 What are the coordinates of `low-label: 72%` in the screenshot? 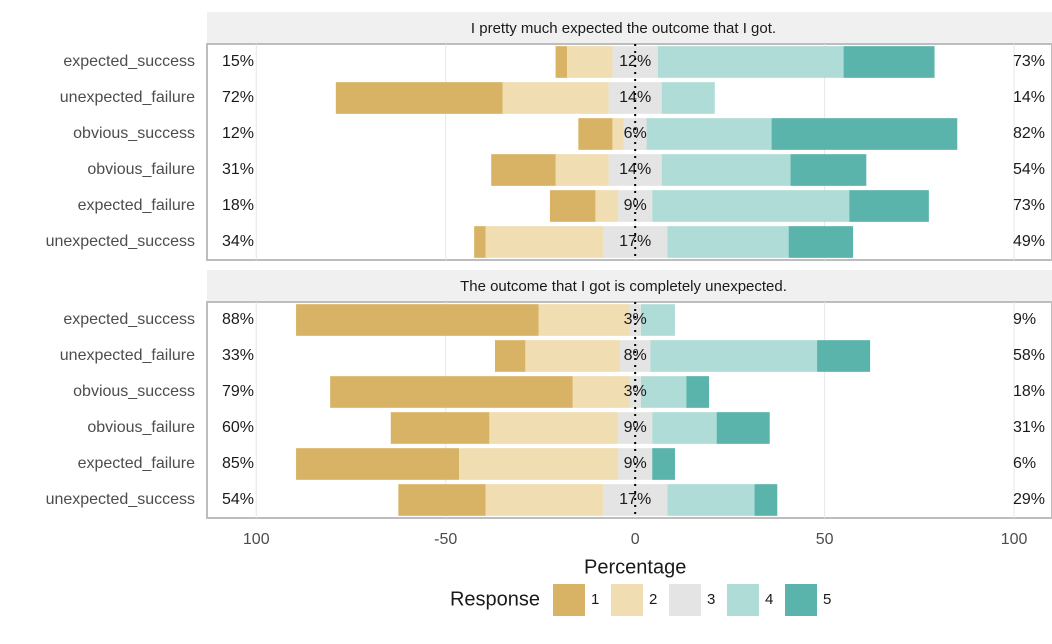 It's located at (238, 97).